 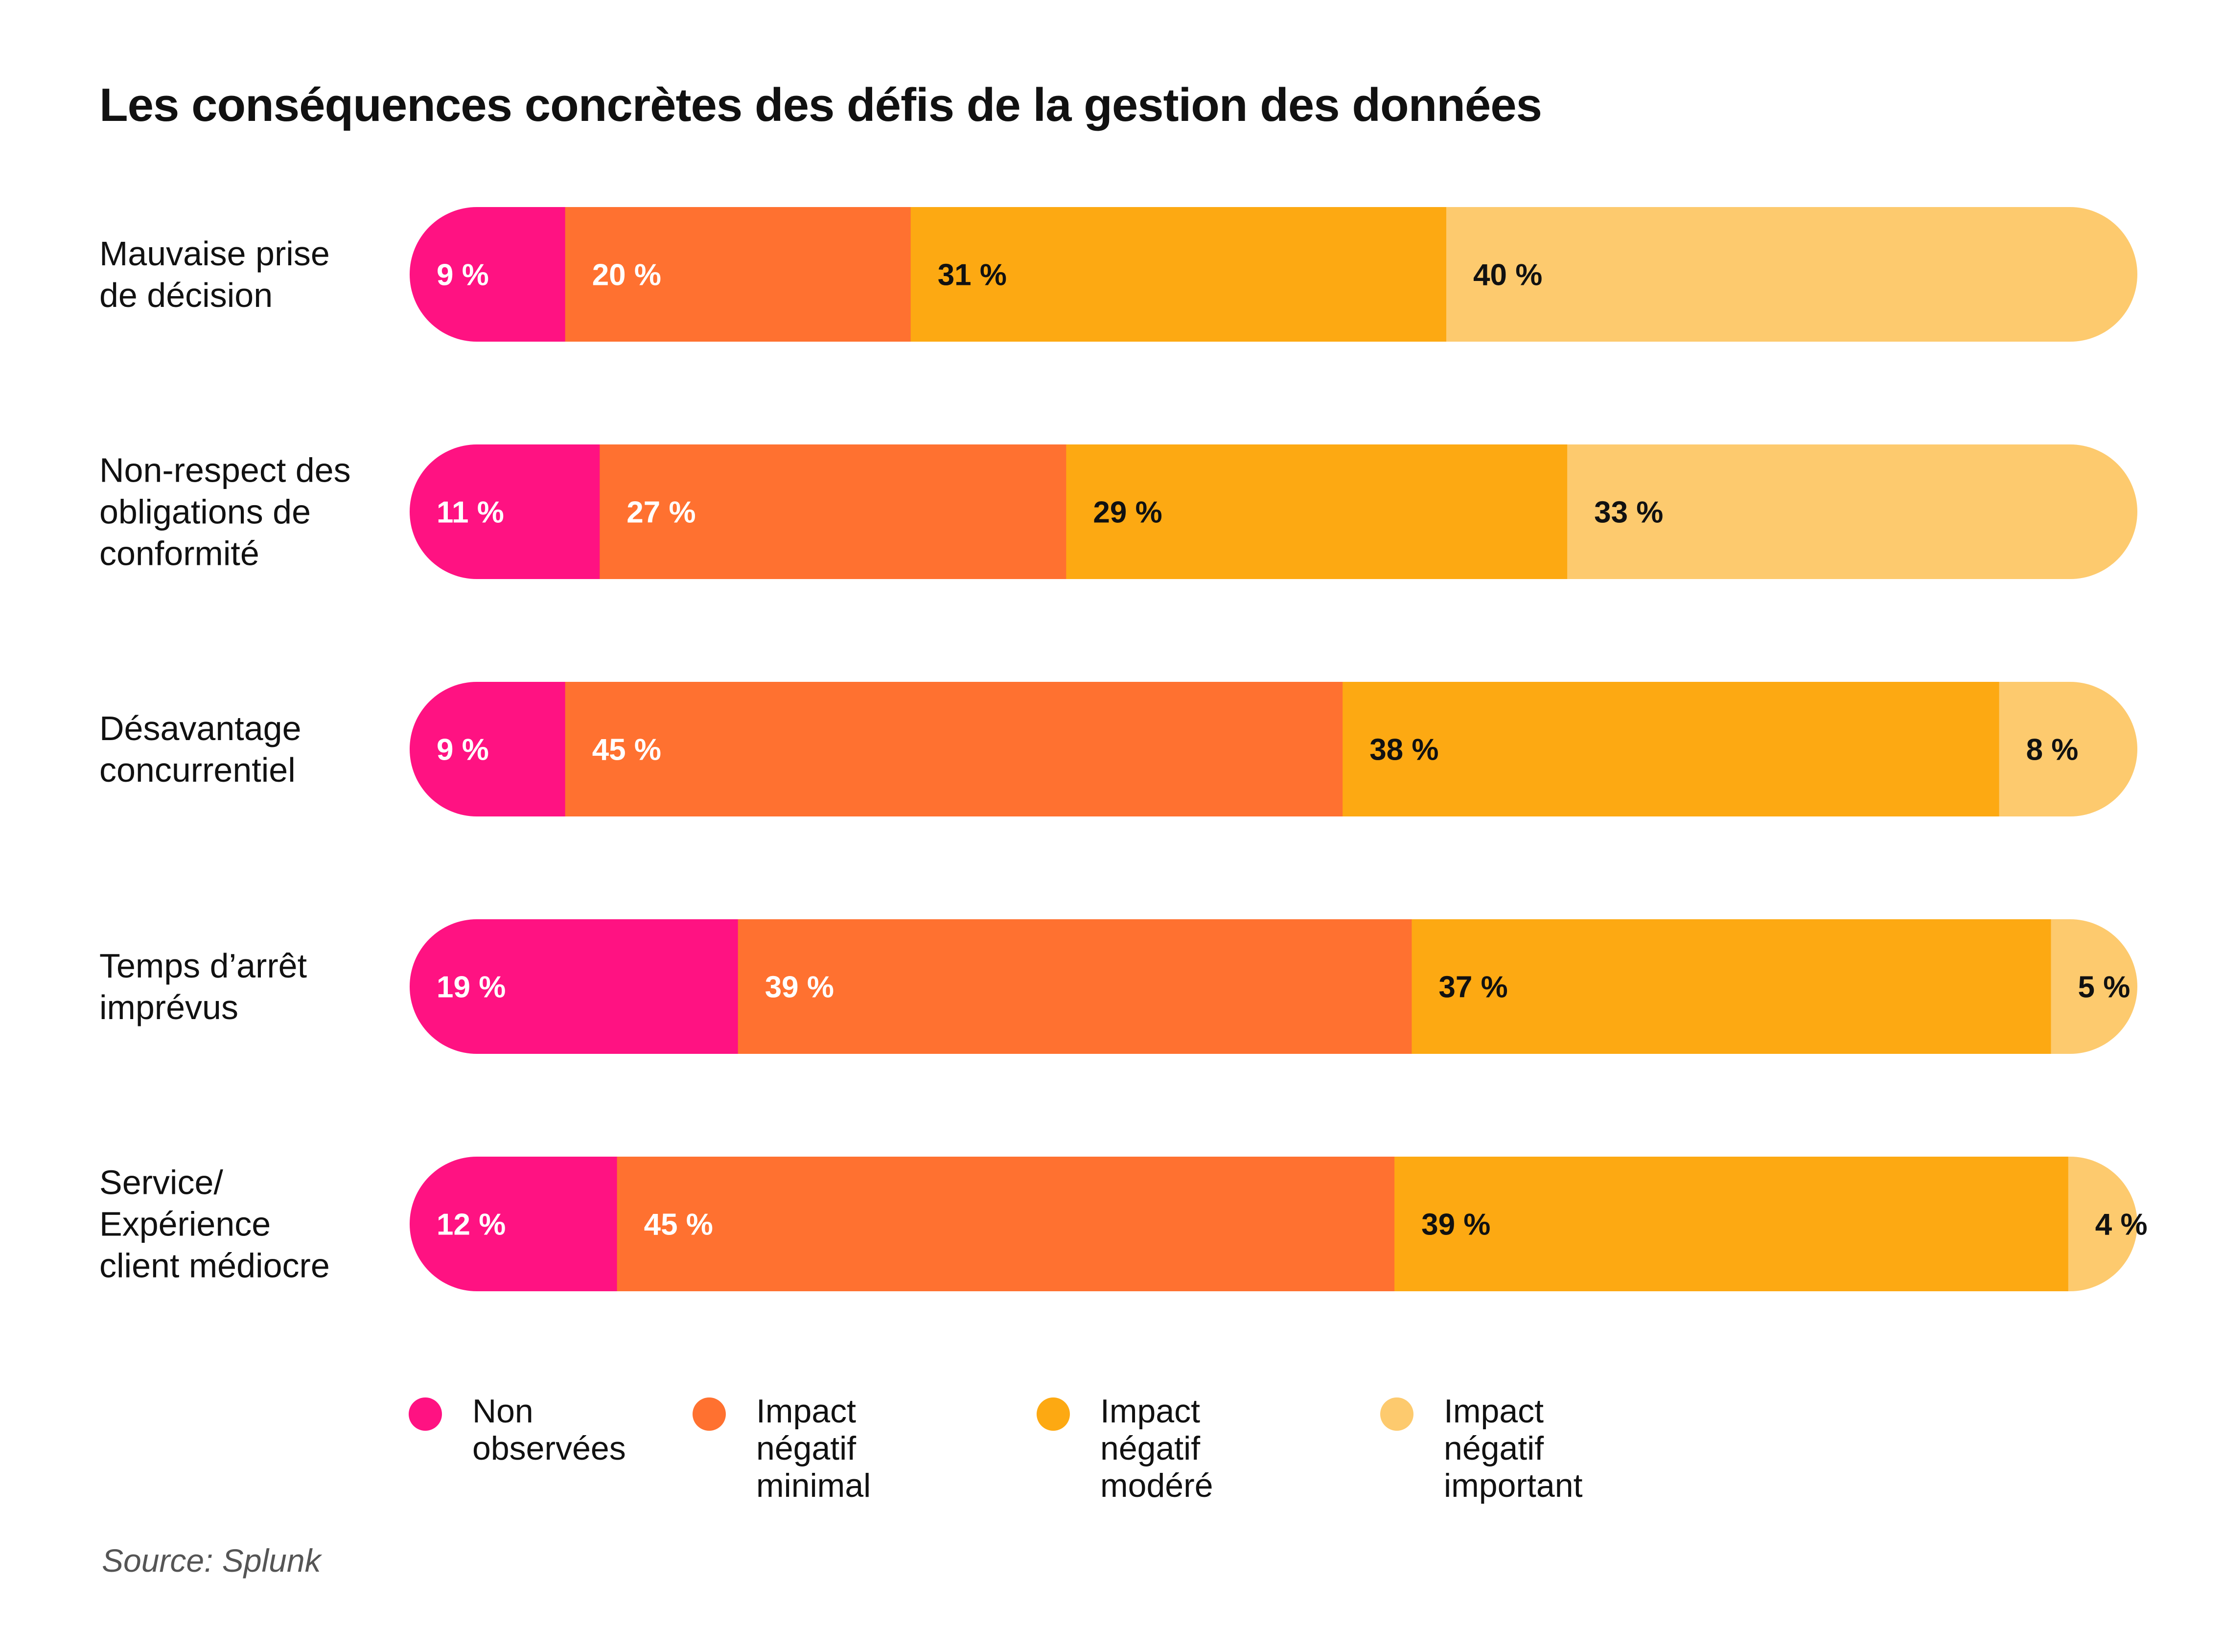 I want to click on value-label: 20 %, so click(x=626, y=275).